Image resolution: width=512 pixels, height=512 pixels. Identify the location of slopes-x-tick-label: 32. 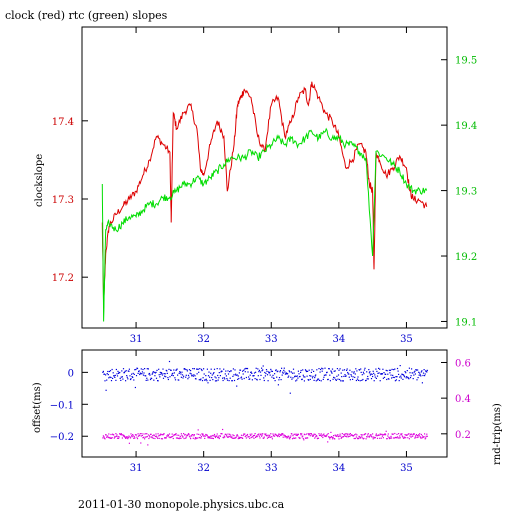
(203, 339).